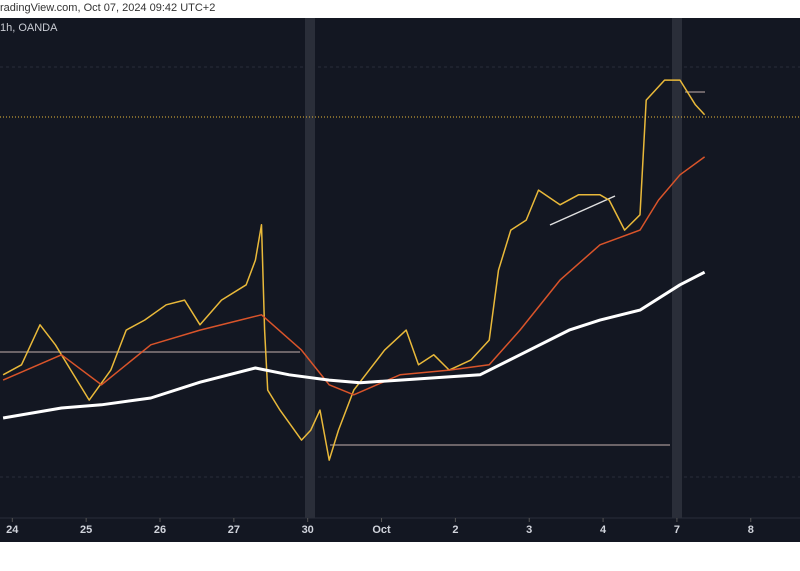  What do you see at coordinates (12, 530) in the screenshot?
I see `x-tick-label: 24` at bounding box center [12, 530].